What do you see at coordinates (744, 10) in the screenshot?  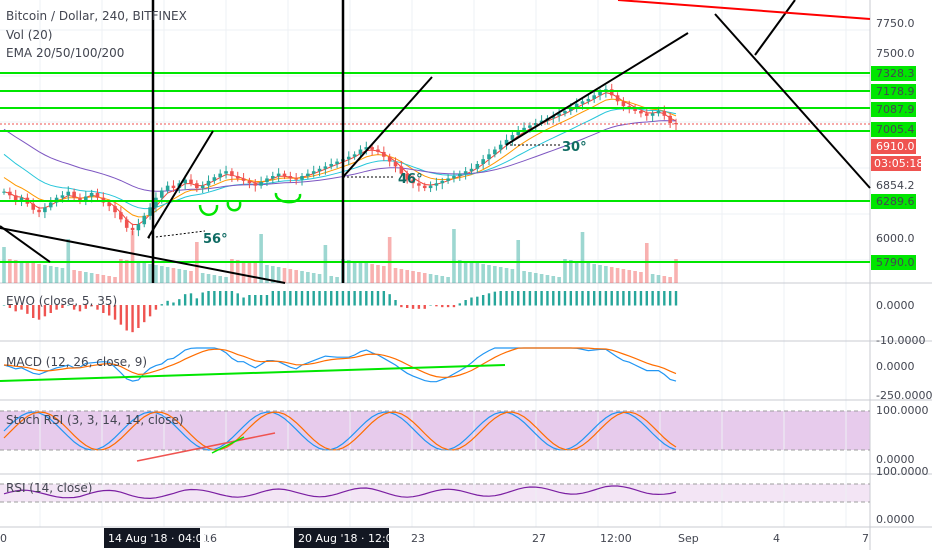 I see `red-trendline` at bounding box center [744, 10].